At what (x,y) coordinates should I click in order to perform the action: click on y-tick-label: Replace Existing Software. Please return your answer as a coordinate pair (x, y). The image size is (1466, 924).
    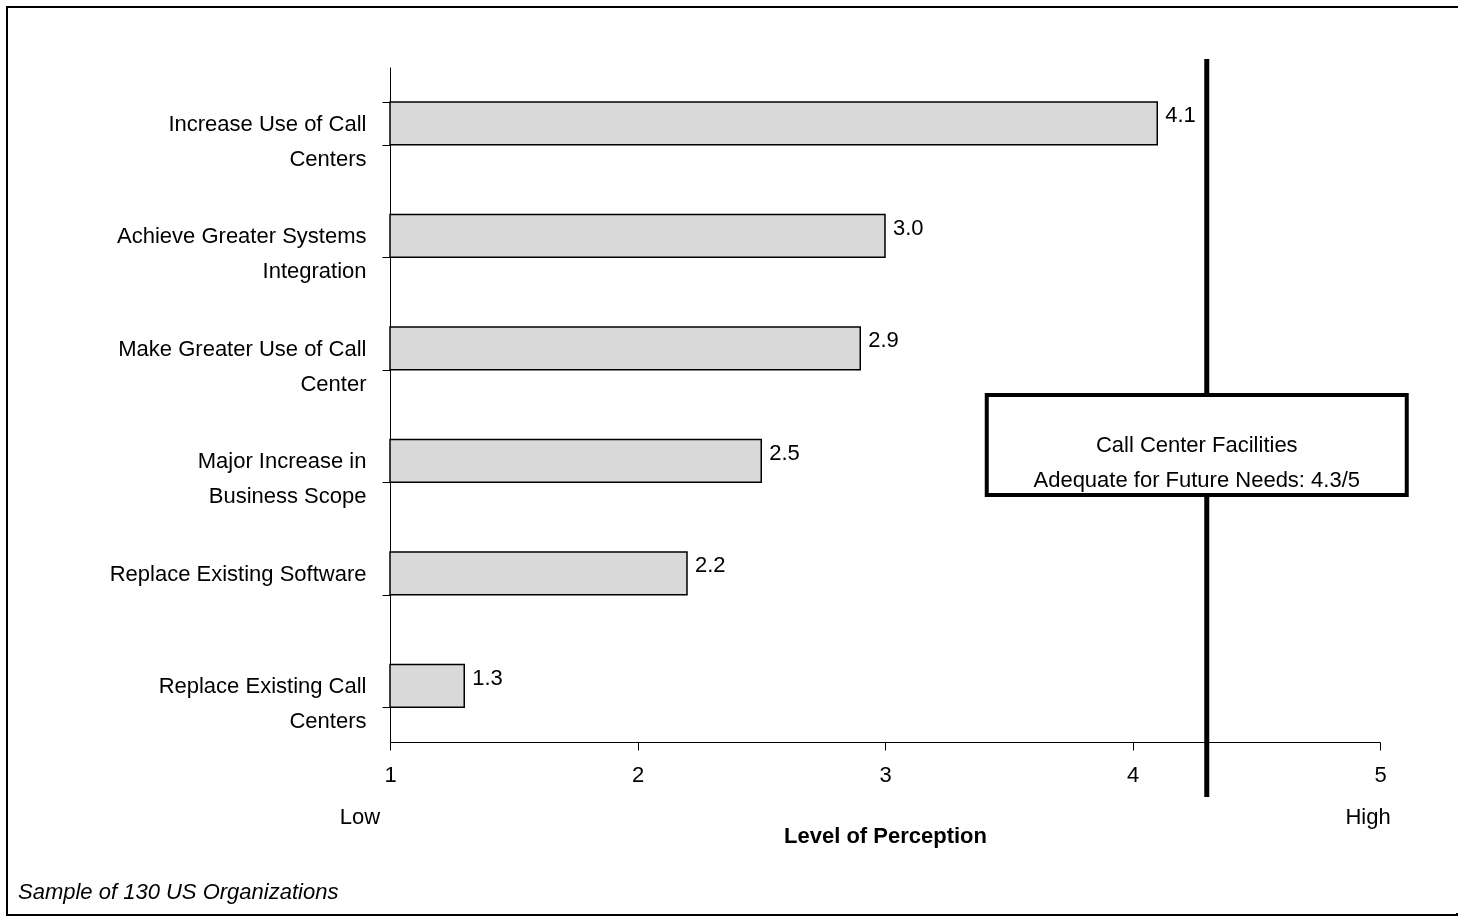
    Looking at the image, I should click on (238, 573).